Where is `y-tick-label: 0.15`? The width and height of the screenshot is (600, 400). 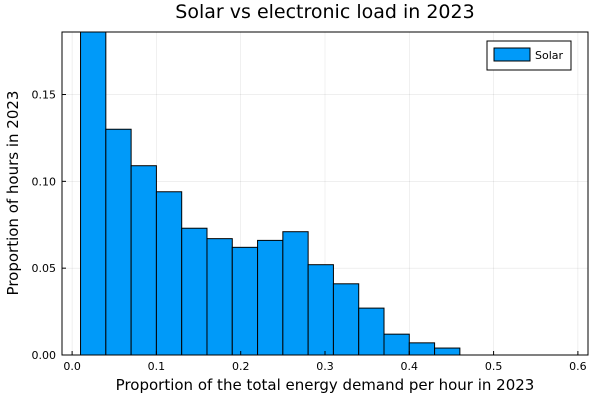
y-tick-label: 0.15 is located at coordinates (44, 95).